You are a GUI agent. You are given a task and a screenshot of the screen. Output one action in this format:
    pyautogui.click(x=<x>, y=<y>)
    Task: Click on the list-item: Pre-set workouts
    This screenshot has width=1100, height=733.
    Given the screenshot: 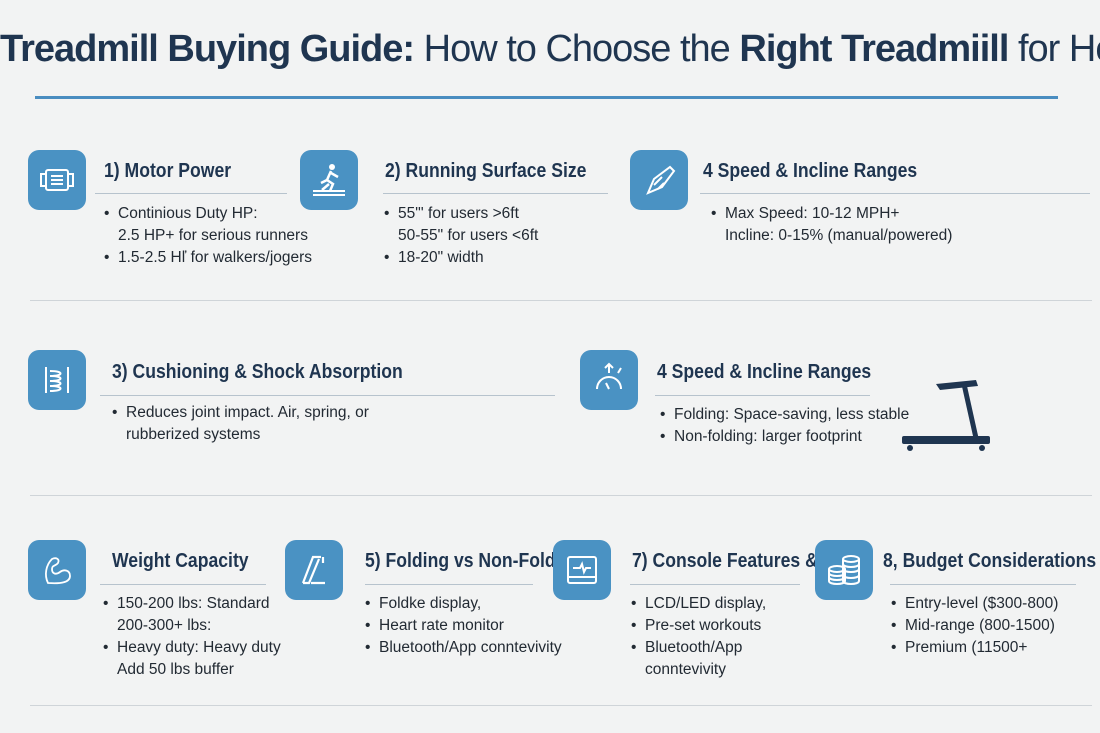 What is the action you would take?
    pyautogui.click(x=698, y=626)
    